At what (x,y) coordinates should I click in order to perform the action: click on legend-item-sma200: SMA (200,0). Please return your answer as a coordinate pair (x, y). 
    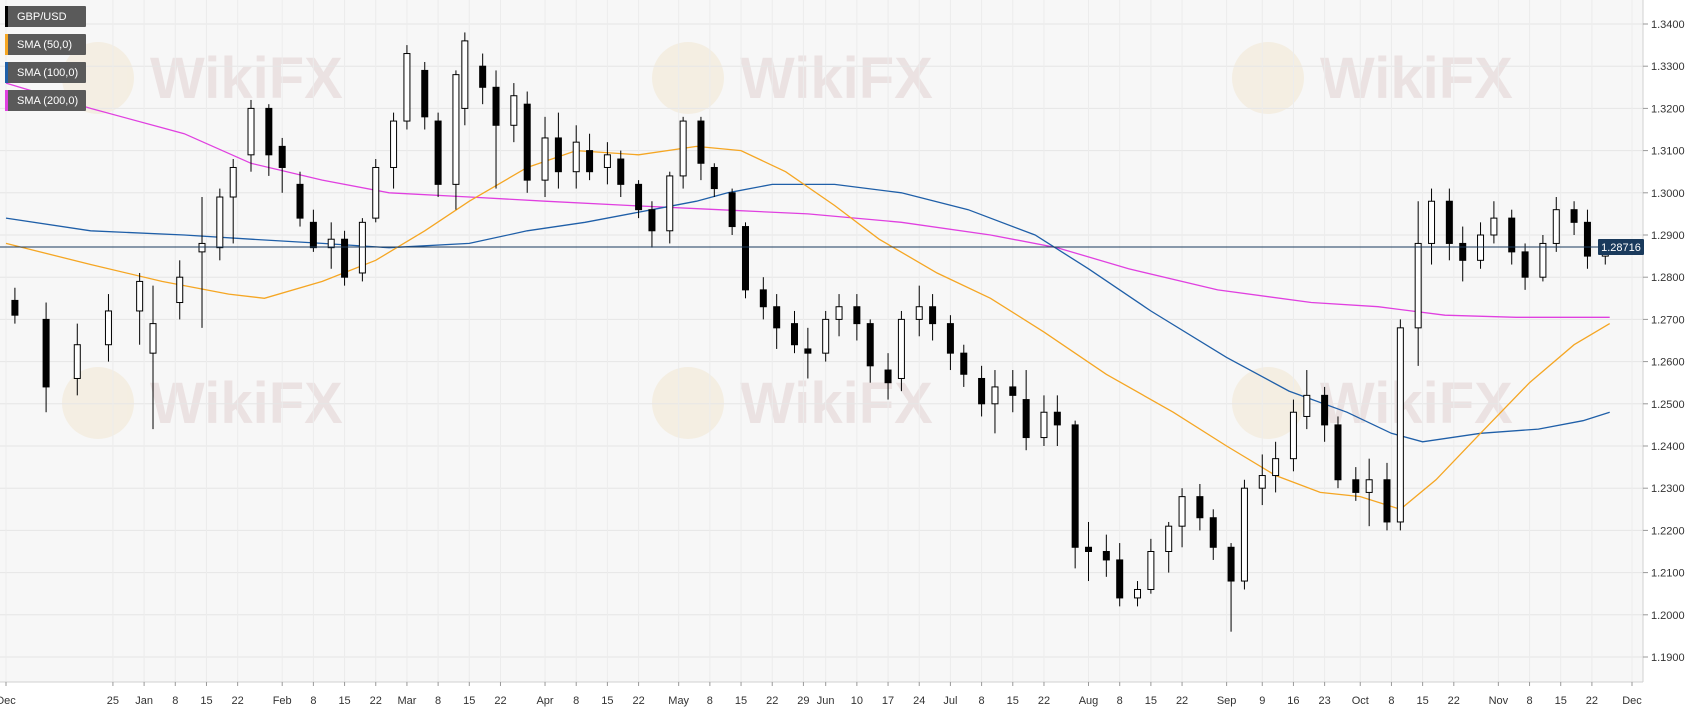
    Looking at the image, I should click on (46, 100).